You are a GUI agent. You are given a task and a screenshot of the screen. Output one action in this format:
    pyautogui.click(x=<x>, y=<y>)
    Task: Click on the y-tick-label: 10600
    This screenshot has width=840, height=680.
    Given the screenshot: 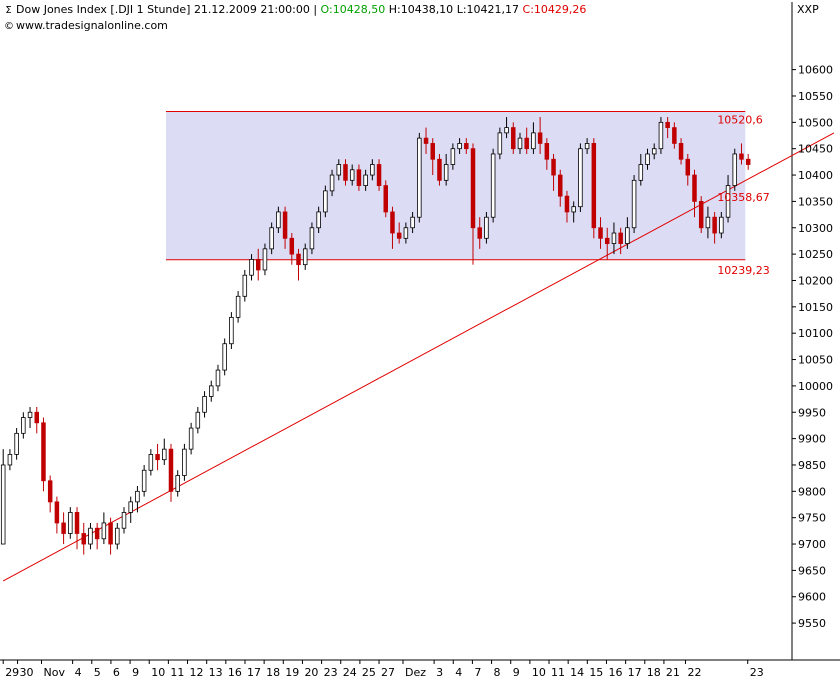 What is the action you would take?
    pyautogui.click(x=815, y=70)
    